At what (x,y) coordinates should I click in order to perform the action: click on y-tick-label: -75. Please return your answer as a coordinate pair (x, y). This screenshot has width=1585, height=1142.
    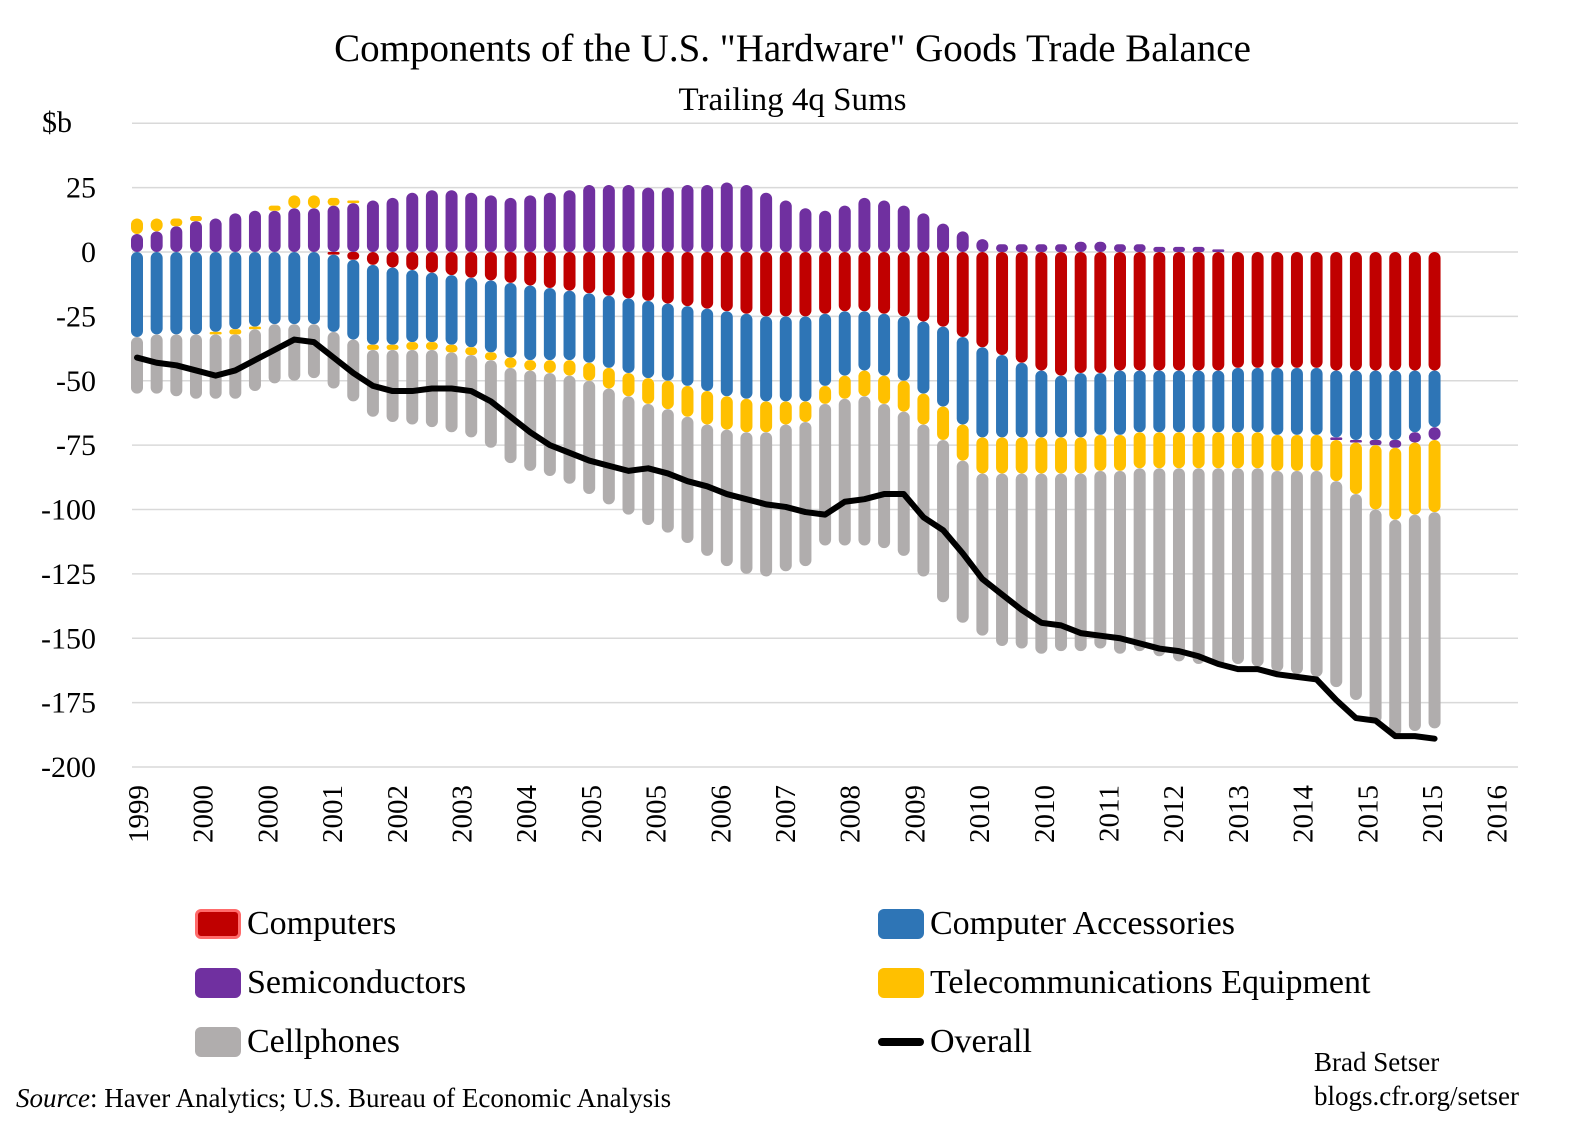
    Looking at the image, I should click on (76, 445).